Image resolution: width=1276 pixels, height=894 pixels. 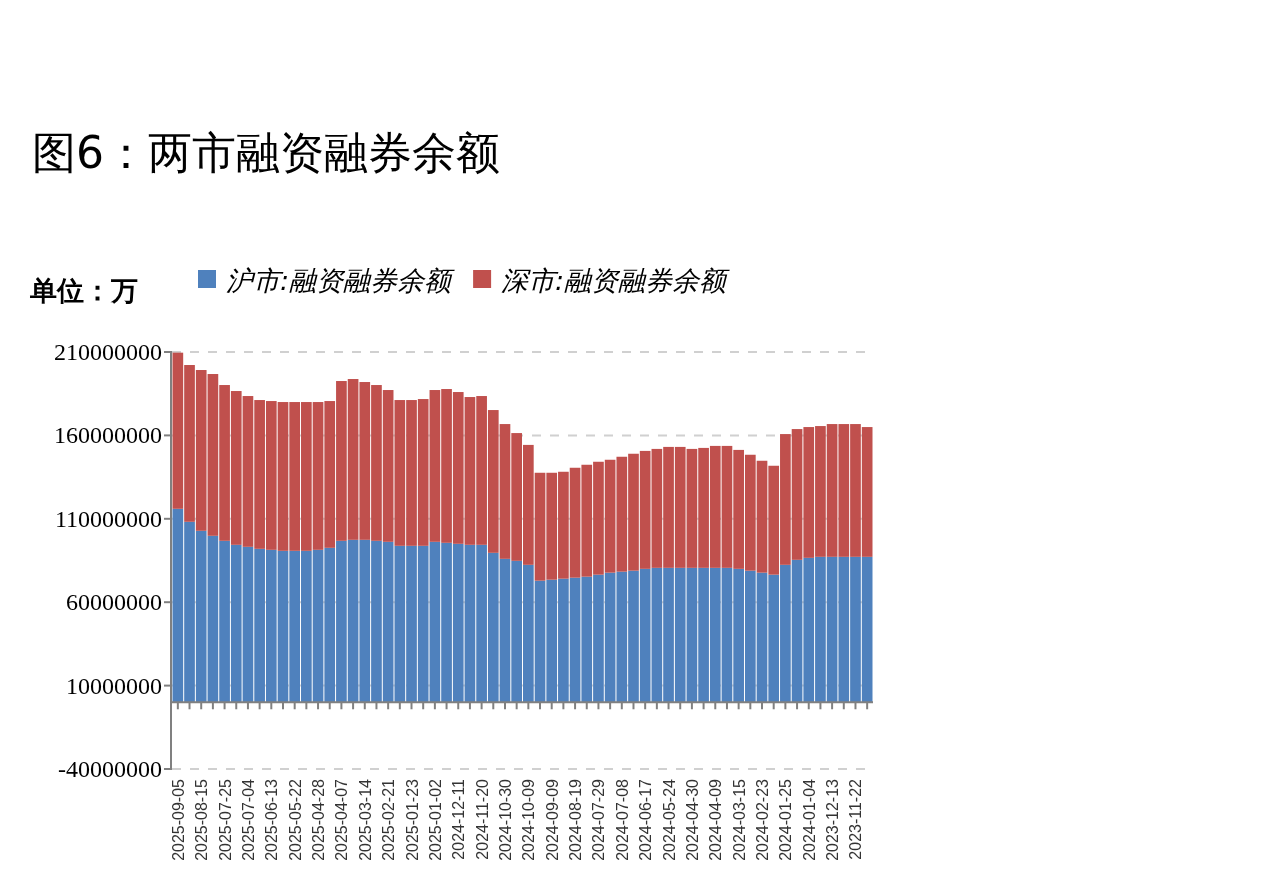 What do you see at coordinates (272, 819) in the screenshot?
I see `x-tick-label: 2025-06-13` at bounding box center [272, 819].